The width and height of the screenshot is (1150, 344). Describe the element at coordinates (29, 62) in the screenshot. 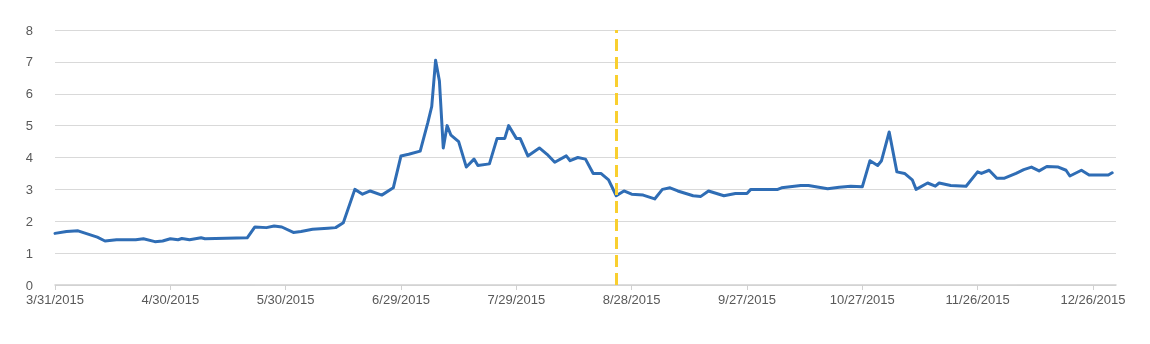

I see `y-tick-label: 7` at that location.